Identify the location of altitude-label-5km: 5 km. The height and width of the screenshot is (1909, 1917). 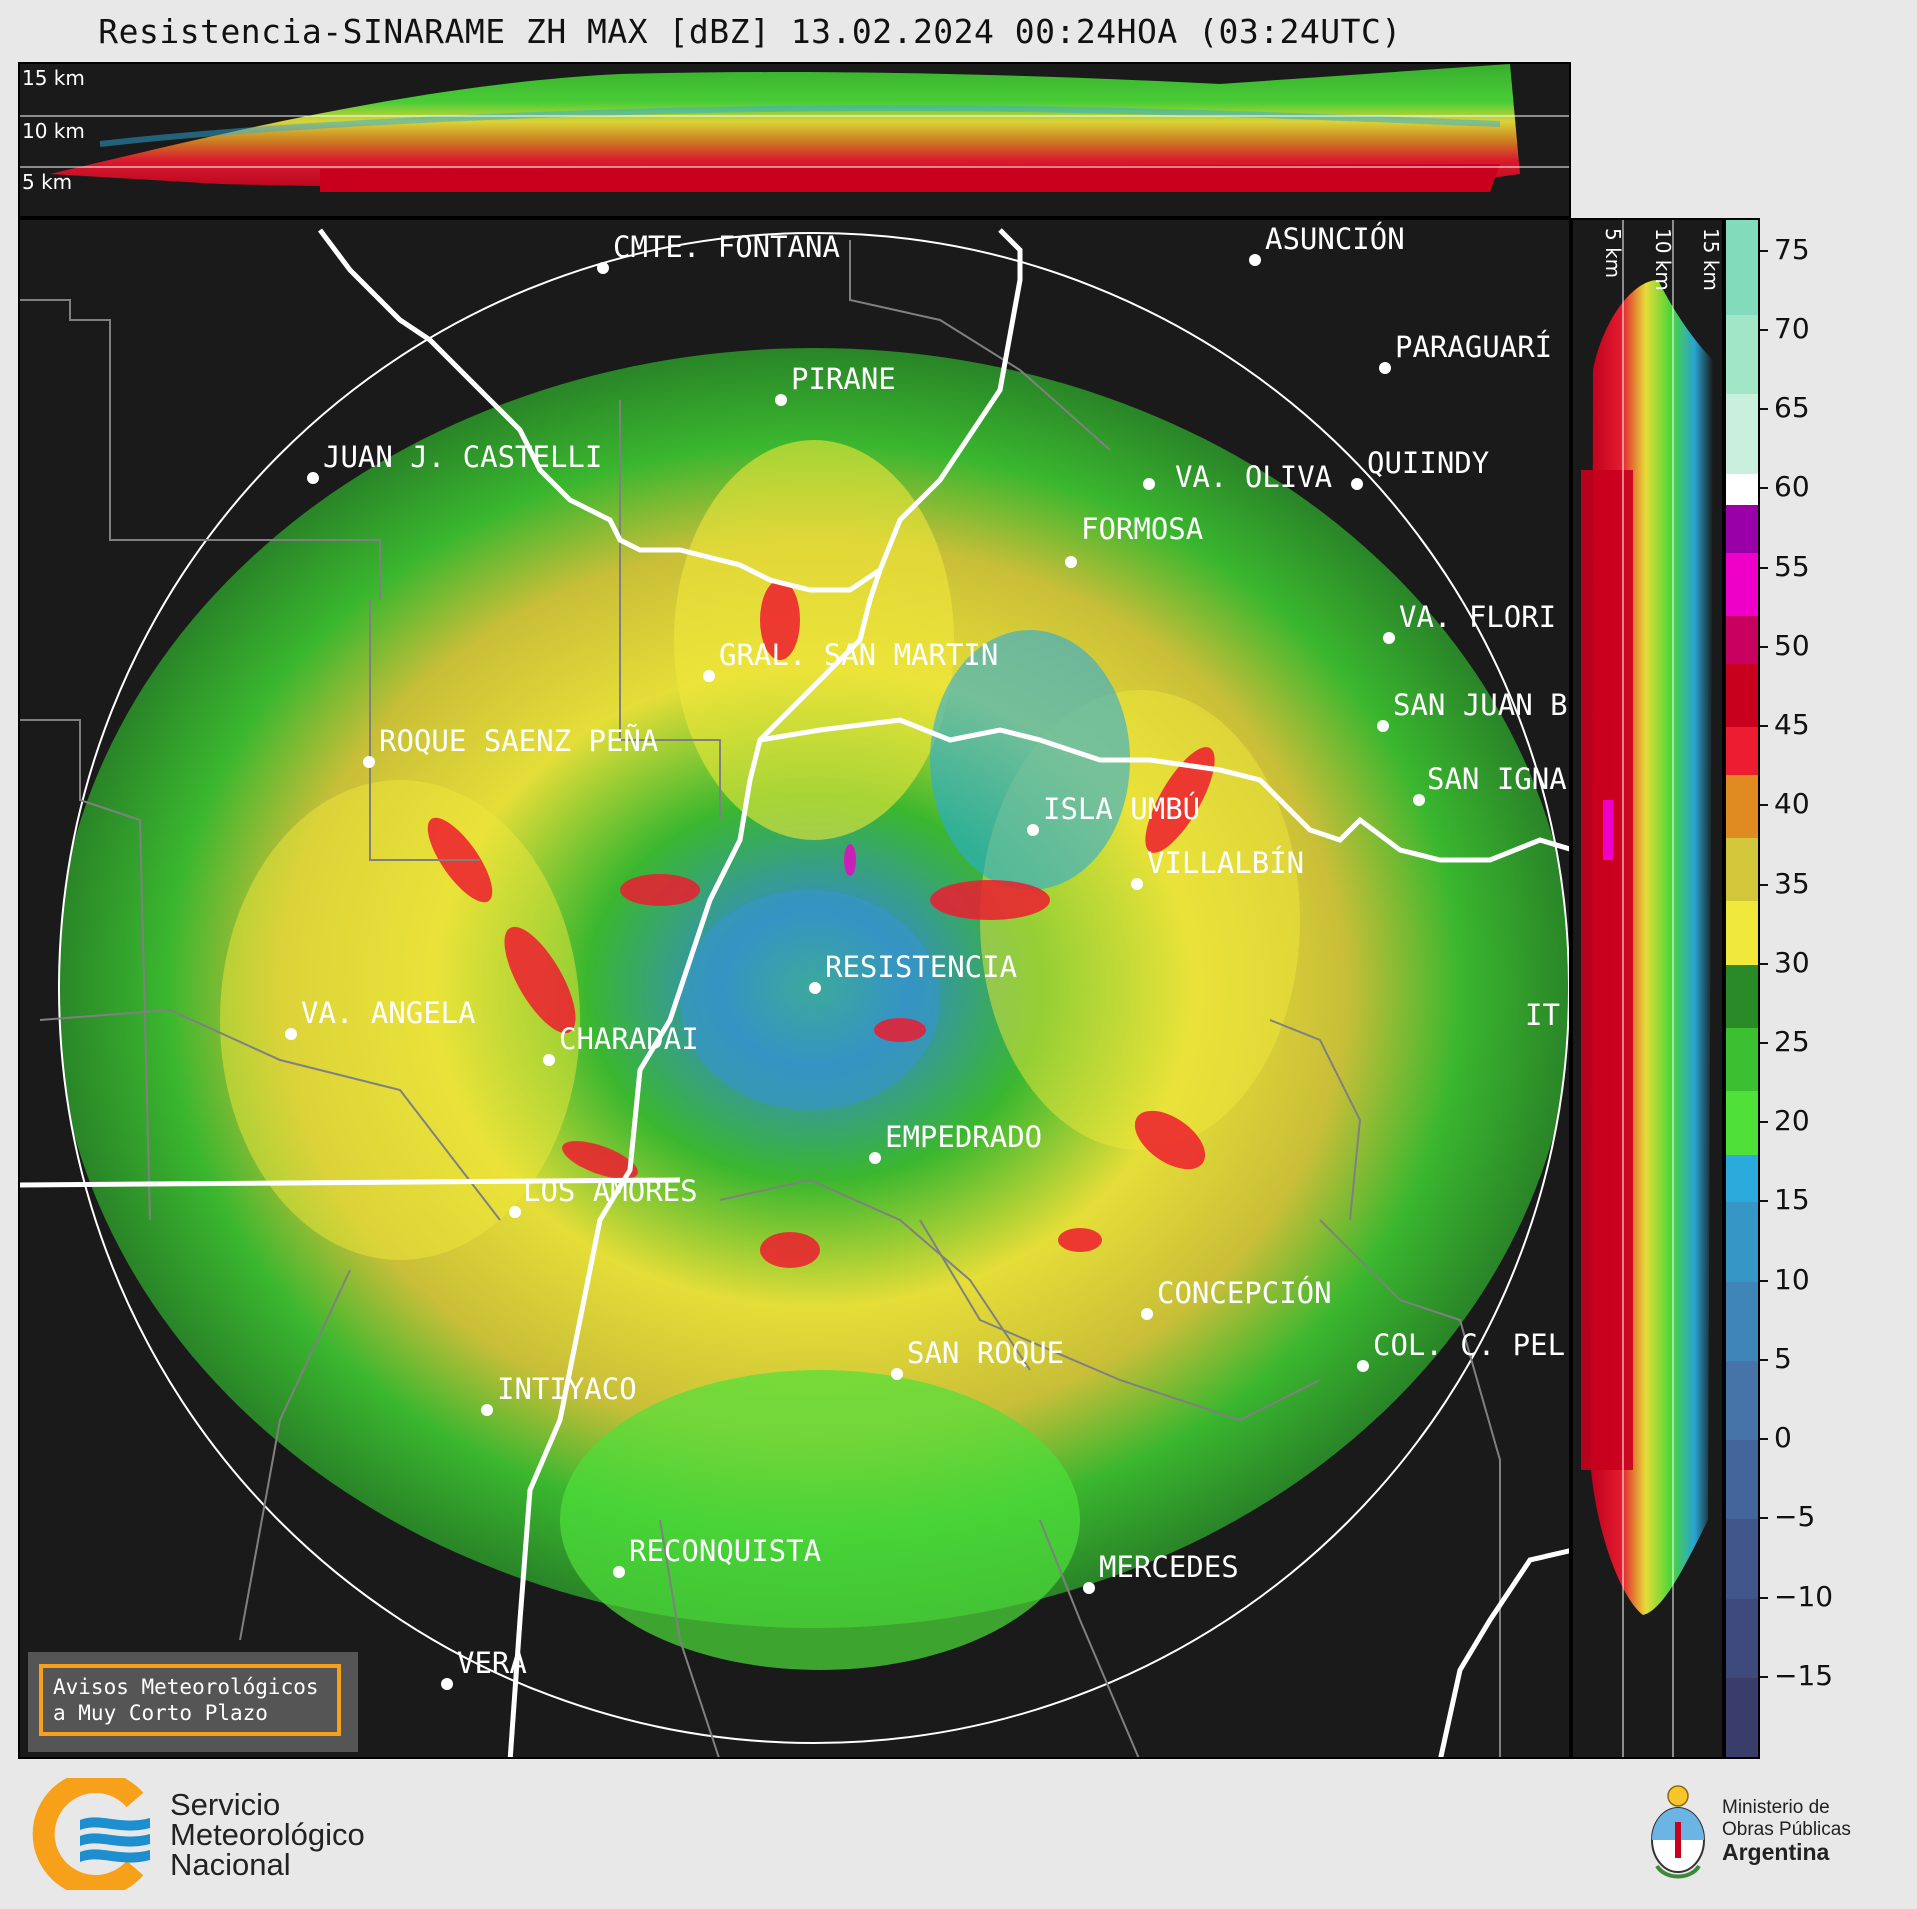
(47, 182).